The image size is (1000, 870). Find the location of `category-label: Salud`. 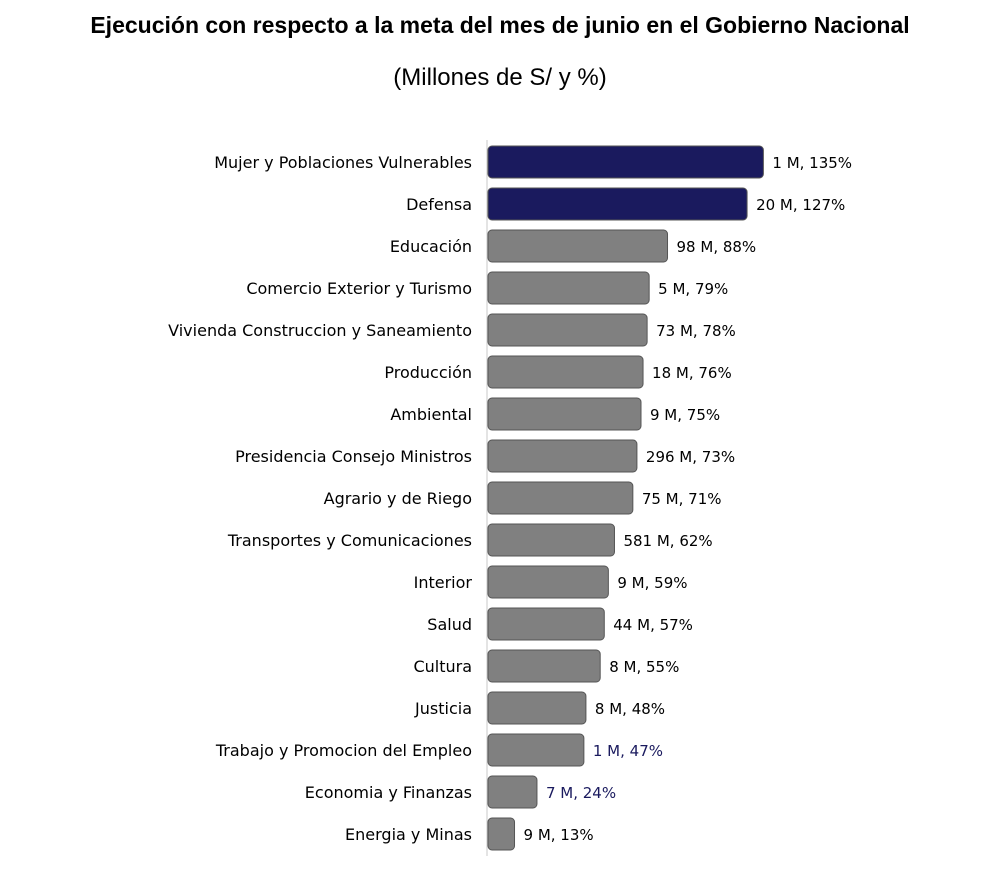

category-label: Salud is located at coordinates (449, 624).